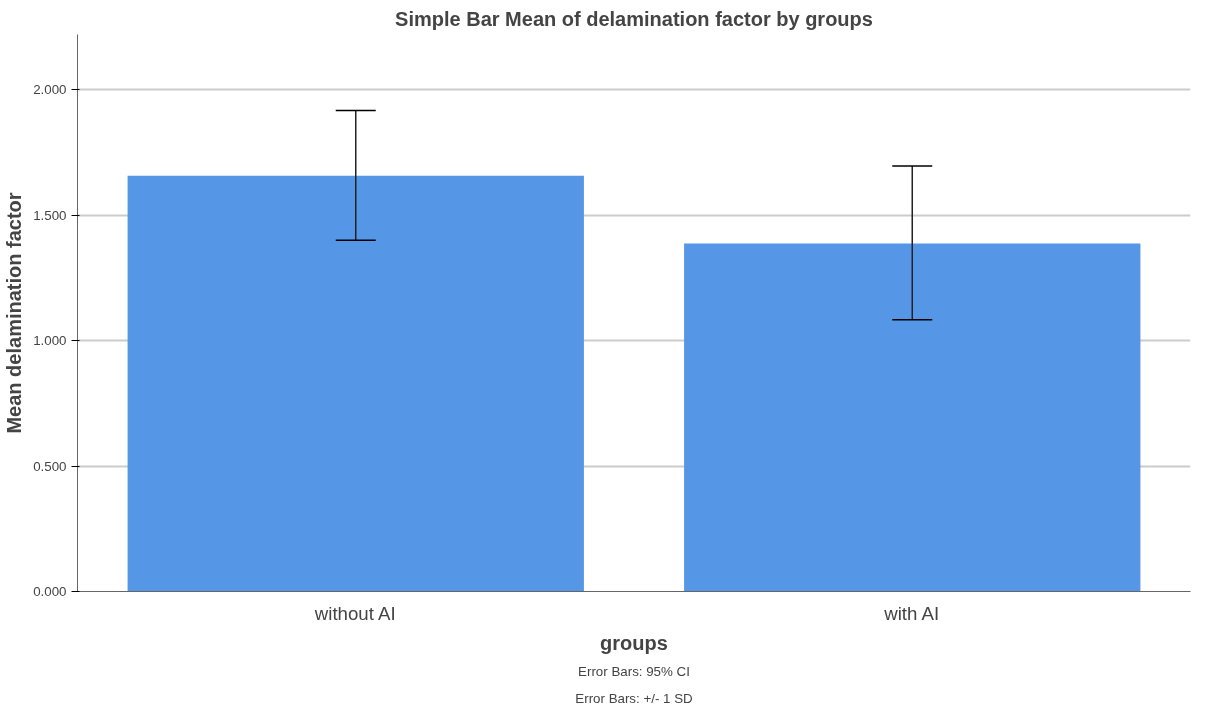 This screenshot has height=718, width=1205. I want to click on chart-title: Simple Bar Mean of delamination factor by groups, so click(634, 18).